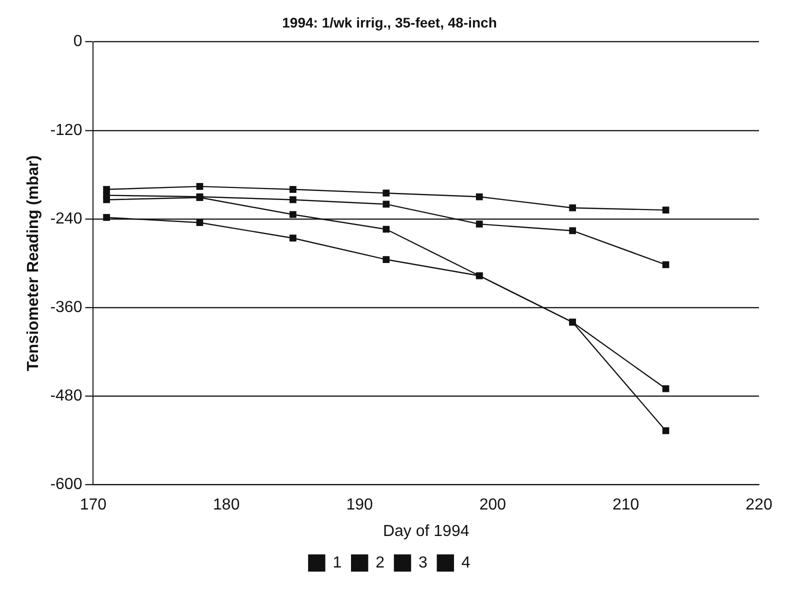 The image size is (789, 591). I want to click on legend-label: 1, so click(337, 563).